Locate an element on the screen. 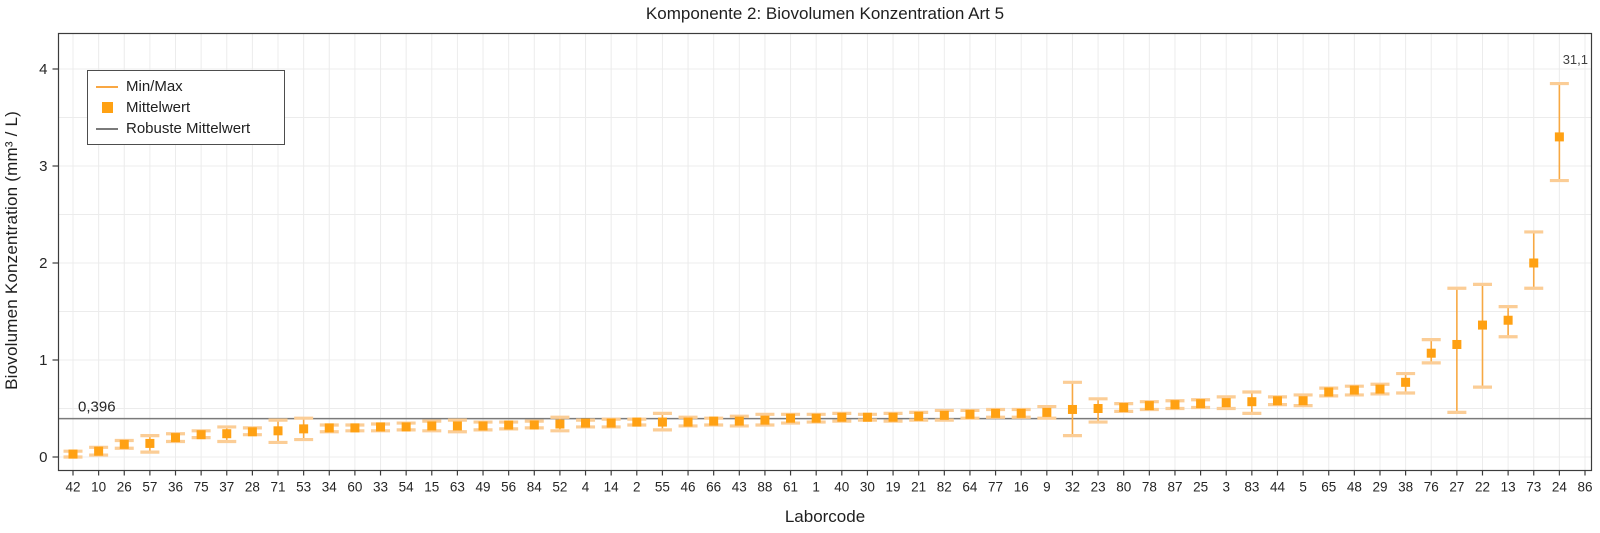  x-tick-label: 56 is located at coordinates (508, 487).